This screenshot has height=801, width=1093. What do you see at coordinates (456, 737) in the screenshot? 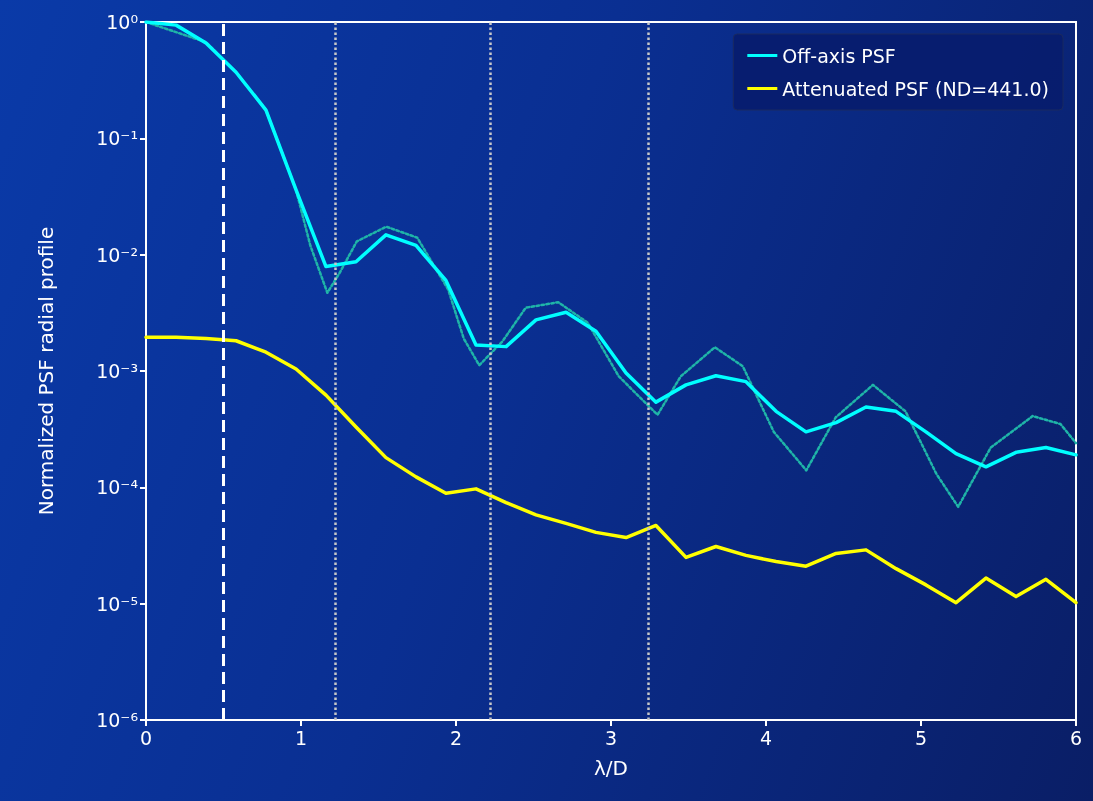
I see `x-tick-label: 2` at bounding box center [456, 737].